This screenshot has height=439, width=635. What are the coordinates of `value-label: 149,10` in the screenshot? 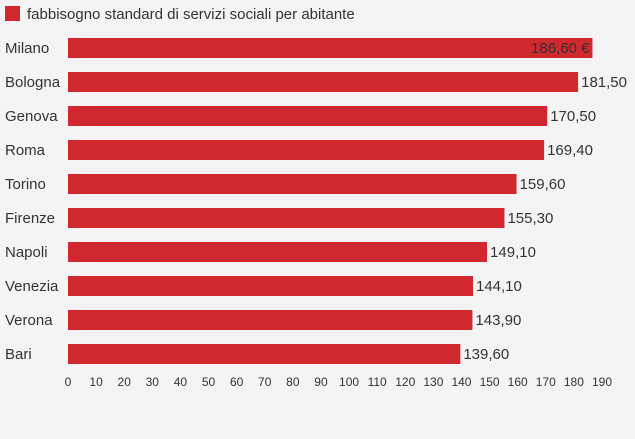 It's located at (513, 252).